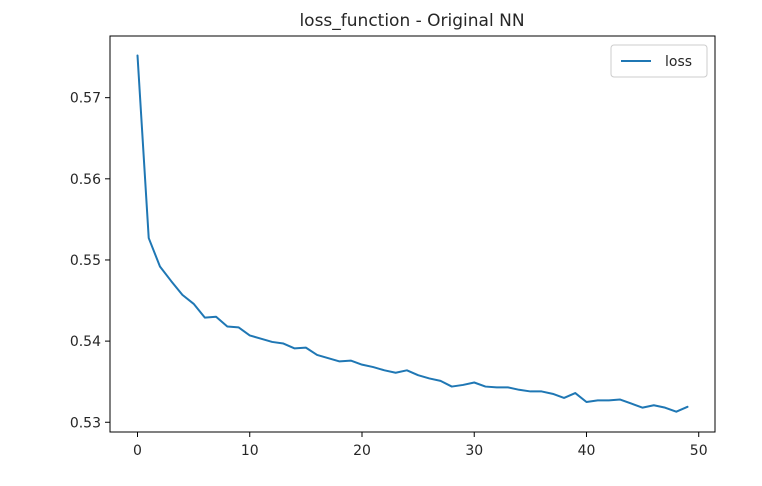 This screenshot has height=486, width=762. I want to click on legend: loss, so click(659, 61).